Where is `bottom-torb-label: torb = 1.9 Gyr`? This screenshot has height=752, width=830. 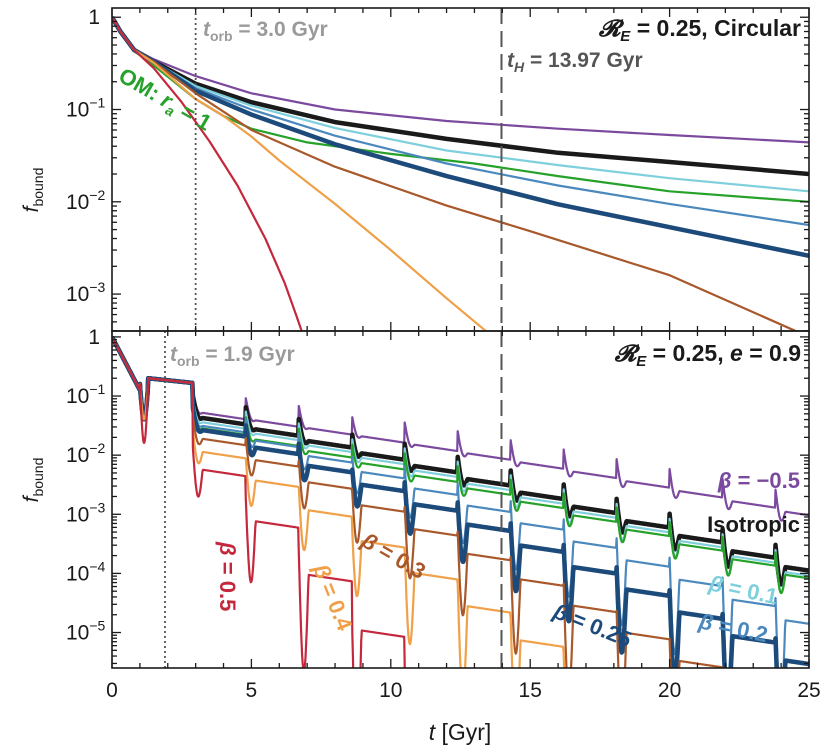
bottom-torb-label: torb = 1.9 Gyr is located at coordinates (232, 356).